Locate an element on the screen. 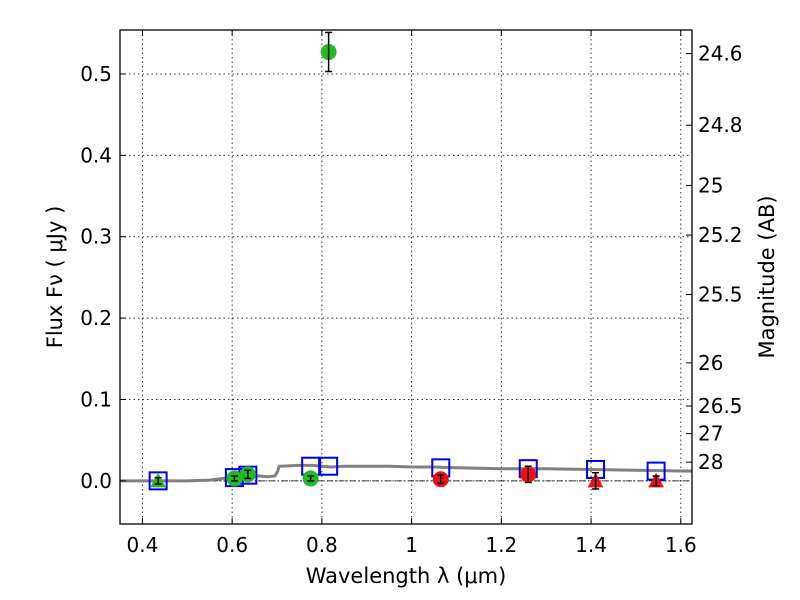  x-axis-label: Wavelength λ (μm) is located at coordinates (406, 576).